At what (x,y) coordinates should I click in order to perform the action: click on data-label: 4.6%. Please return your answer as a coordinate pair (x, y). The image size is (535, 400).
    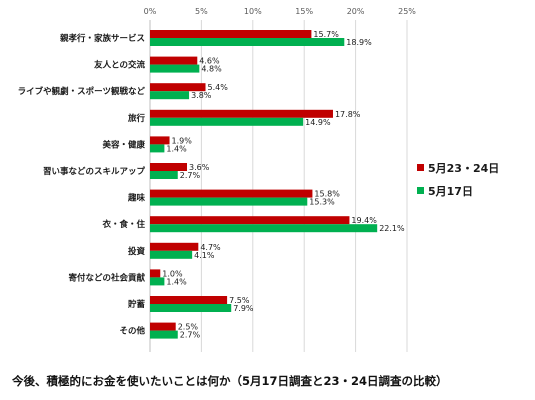
    Looking at the image, I should click on (209, 61).